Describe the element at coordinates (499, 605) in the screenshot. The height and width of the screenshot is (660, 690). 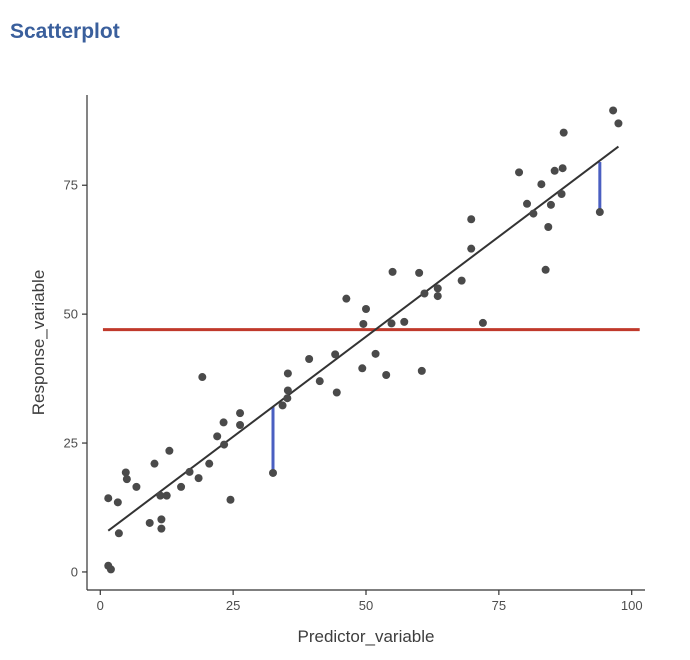
I see `x-tick-label: 75` at that location.